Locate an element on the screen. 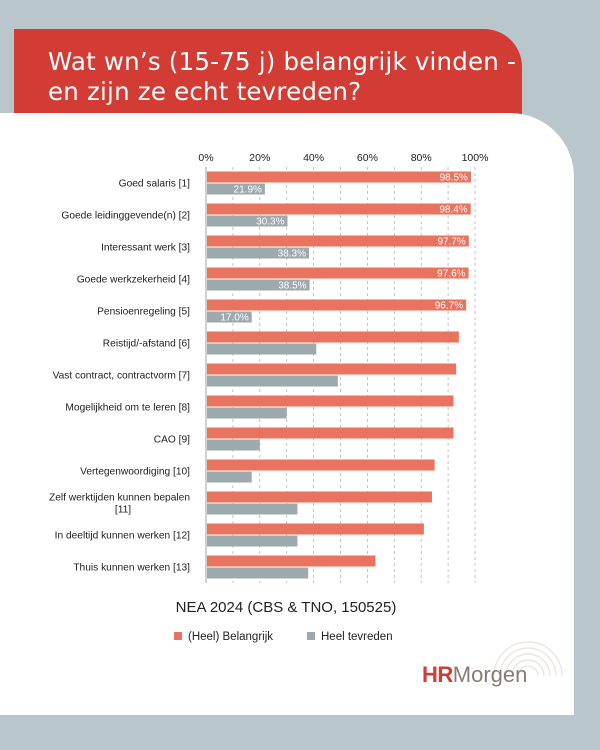 The height and width of the screenshot is (750, 600). legend-label: Heel tevreden is located at coordinates (357, 637).